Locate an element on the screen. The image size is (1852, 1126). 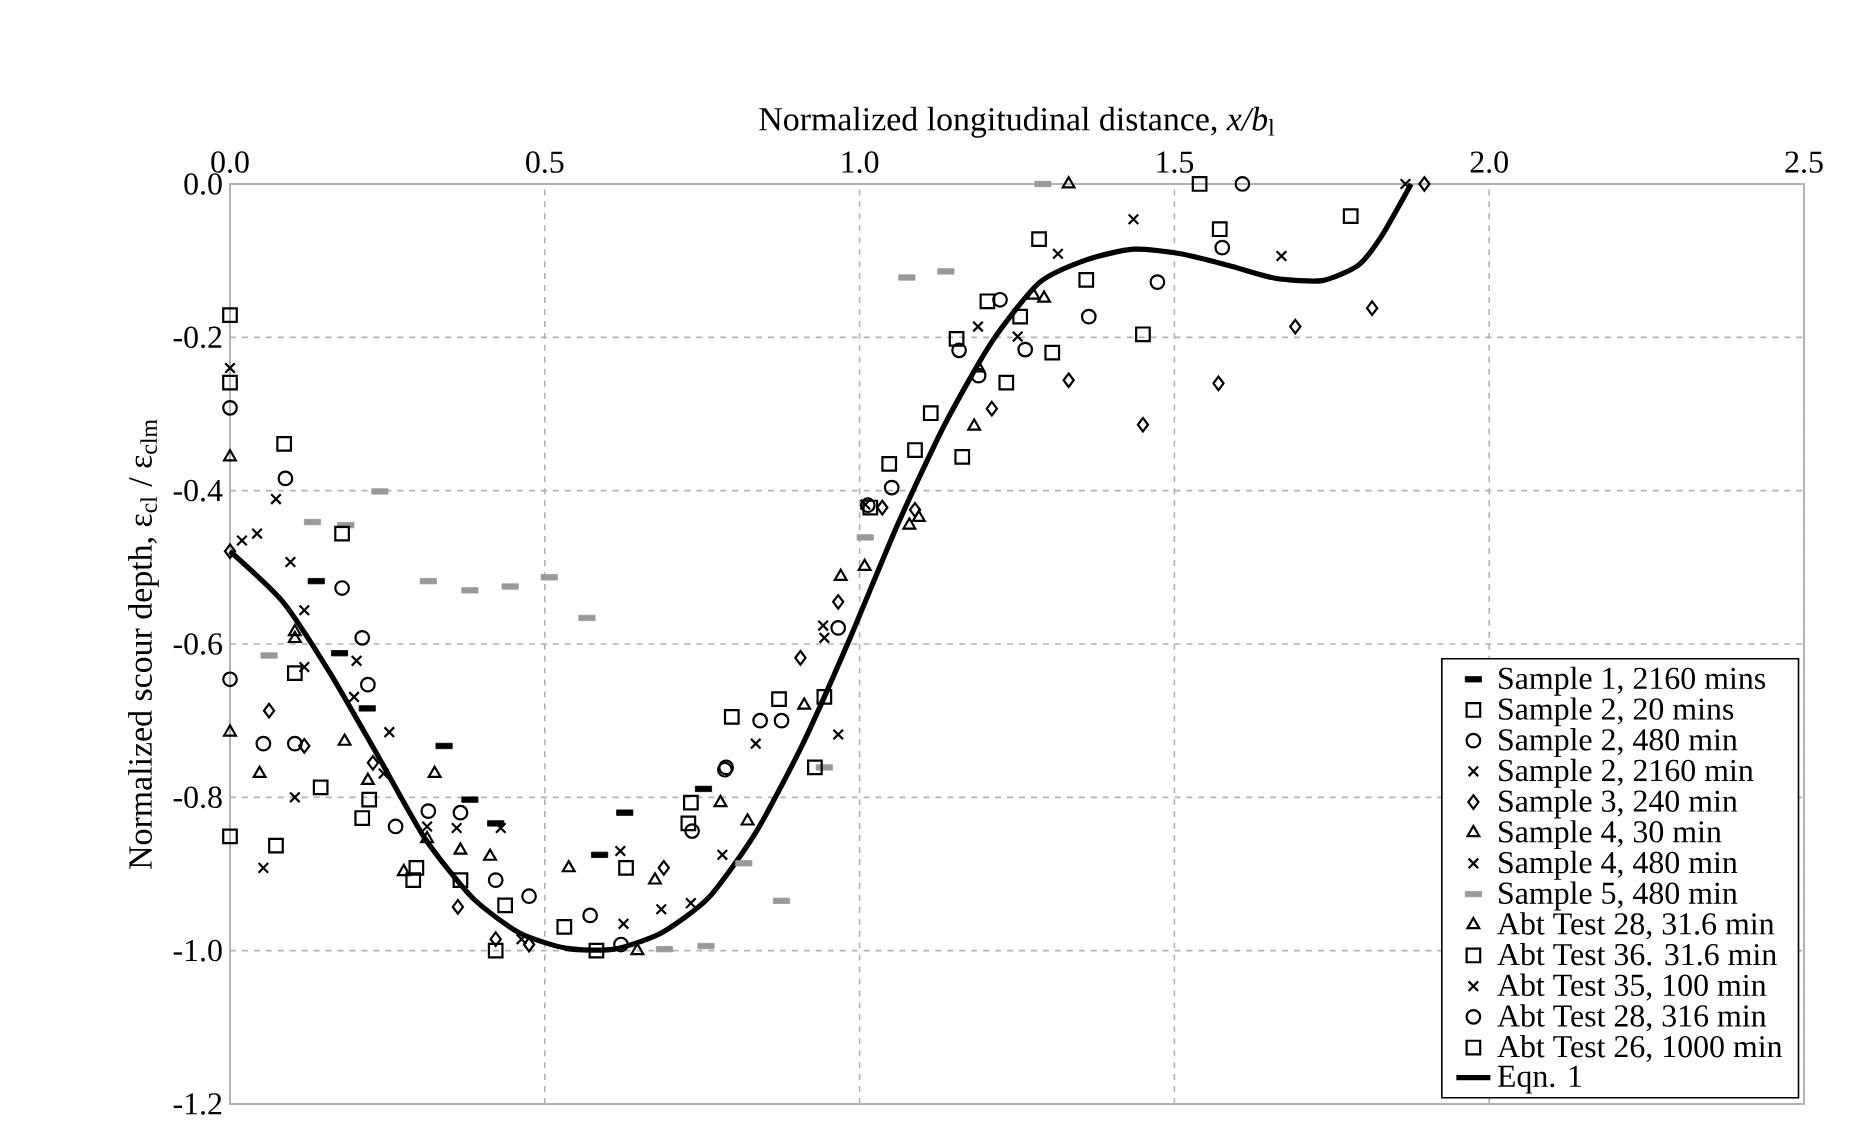
legend-label: Sample 2, 2160 min is located at coordinates (1626, 773).